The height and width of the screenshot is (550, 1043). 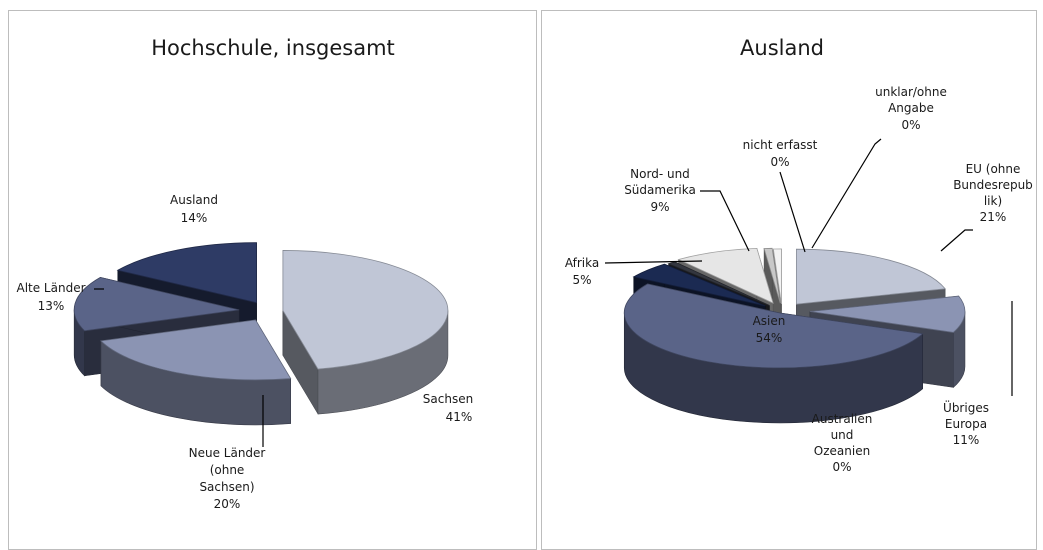 What do you see at coordinates (910, 125) in the screenshot?
I see `data-label-unklar-ohne-angabe: 0%` at bounding box center [910, 125].